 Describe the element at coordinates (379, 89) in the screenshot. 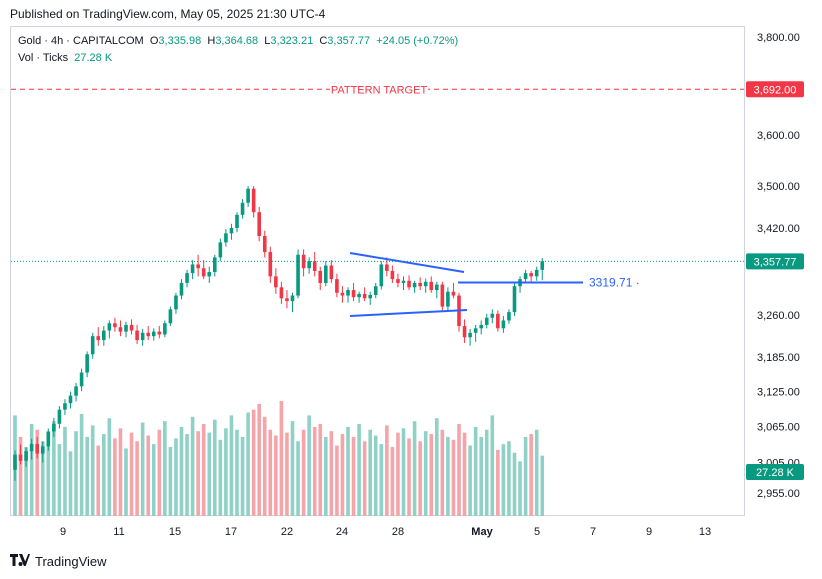

I see `pattern-target-label-bg` at that location.